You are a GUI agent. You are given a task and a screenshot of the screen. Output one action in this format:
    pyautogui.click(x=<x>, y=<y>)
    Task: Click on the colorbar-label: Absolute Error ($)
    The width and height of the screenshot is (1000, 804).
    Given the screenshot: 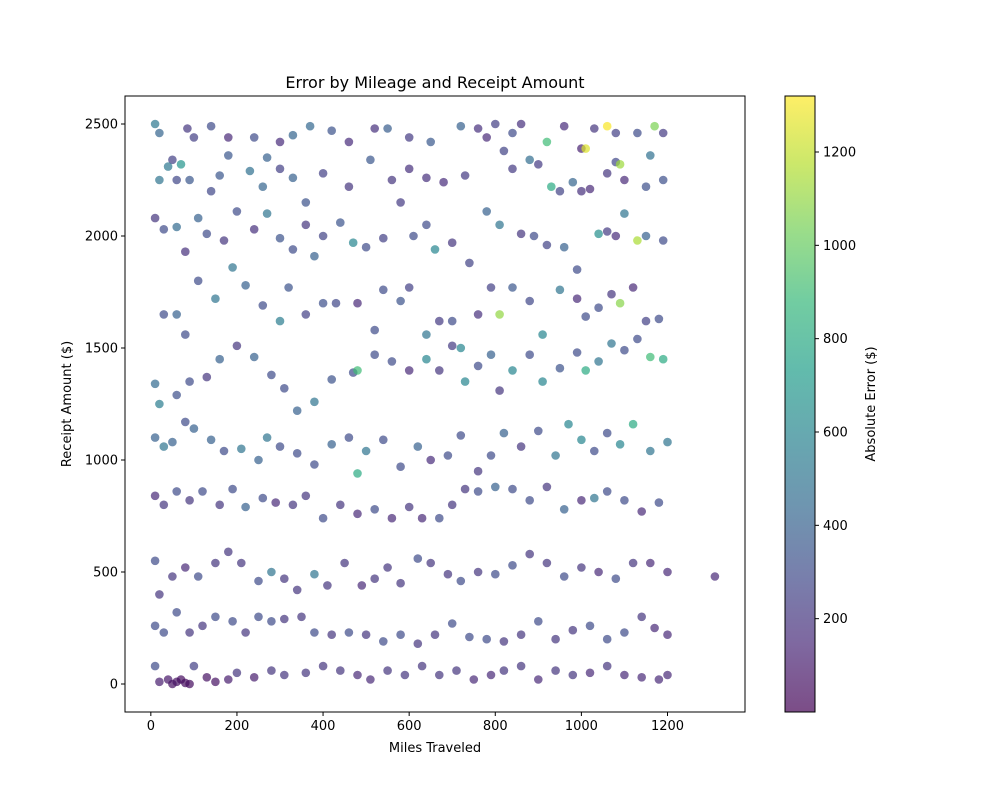 What is the action you would take?
    pyautogui.click(x=871, y=403)
    